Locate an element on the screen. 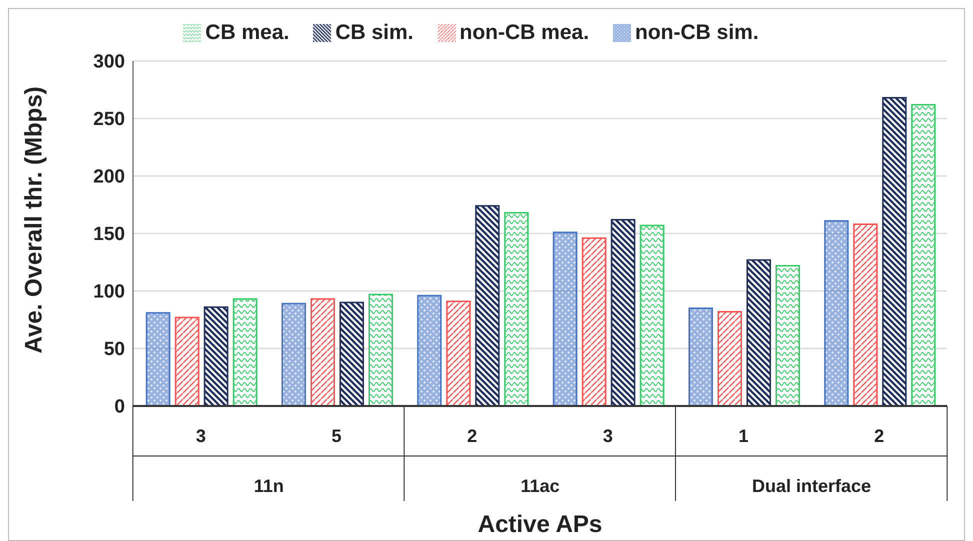 The image size is (973, 541). y-tick-label: 0 is located at coordinates (119, 407).